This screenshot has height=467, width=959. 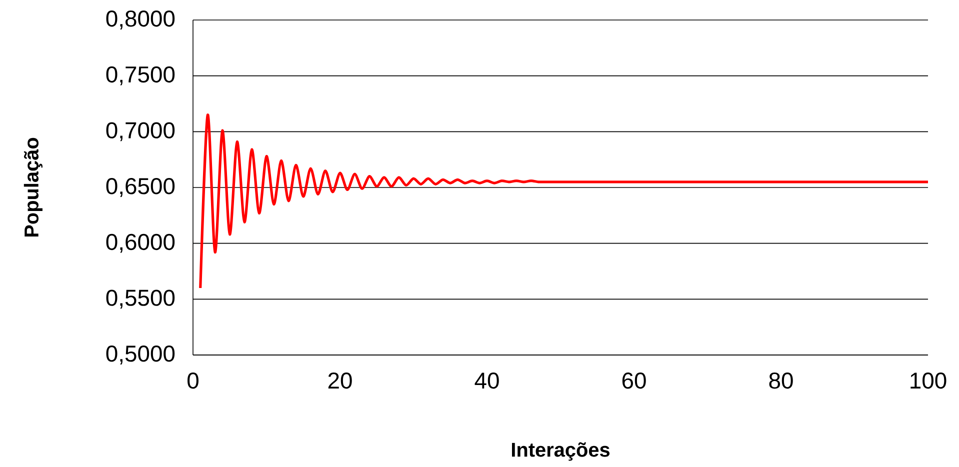 I want to click on y-tick-label: 0,5000, so click(x=140, y=355).